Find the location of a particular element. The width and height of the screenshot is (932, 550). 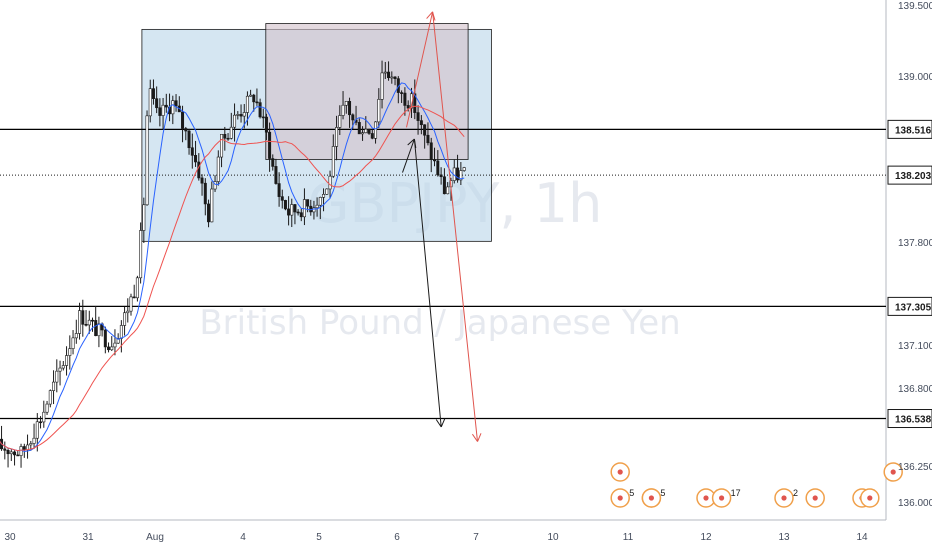

level-price-label-3-text: 136.538 is located at coordinates (913, 420).